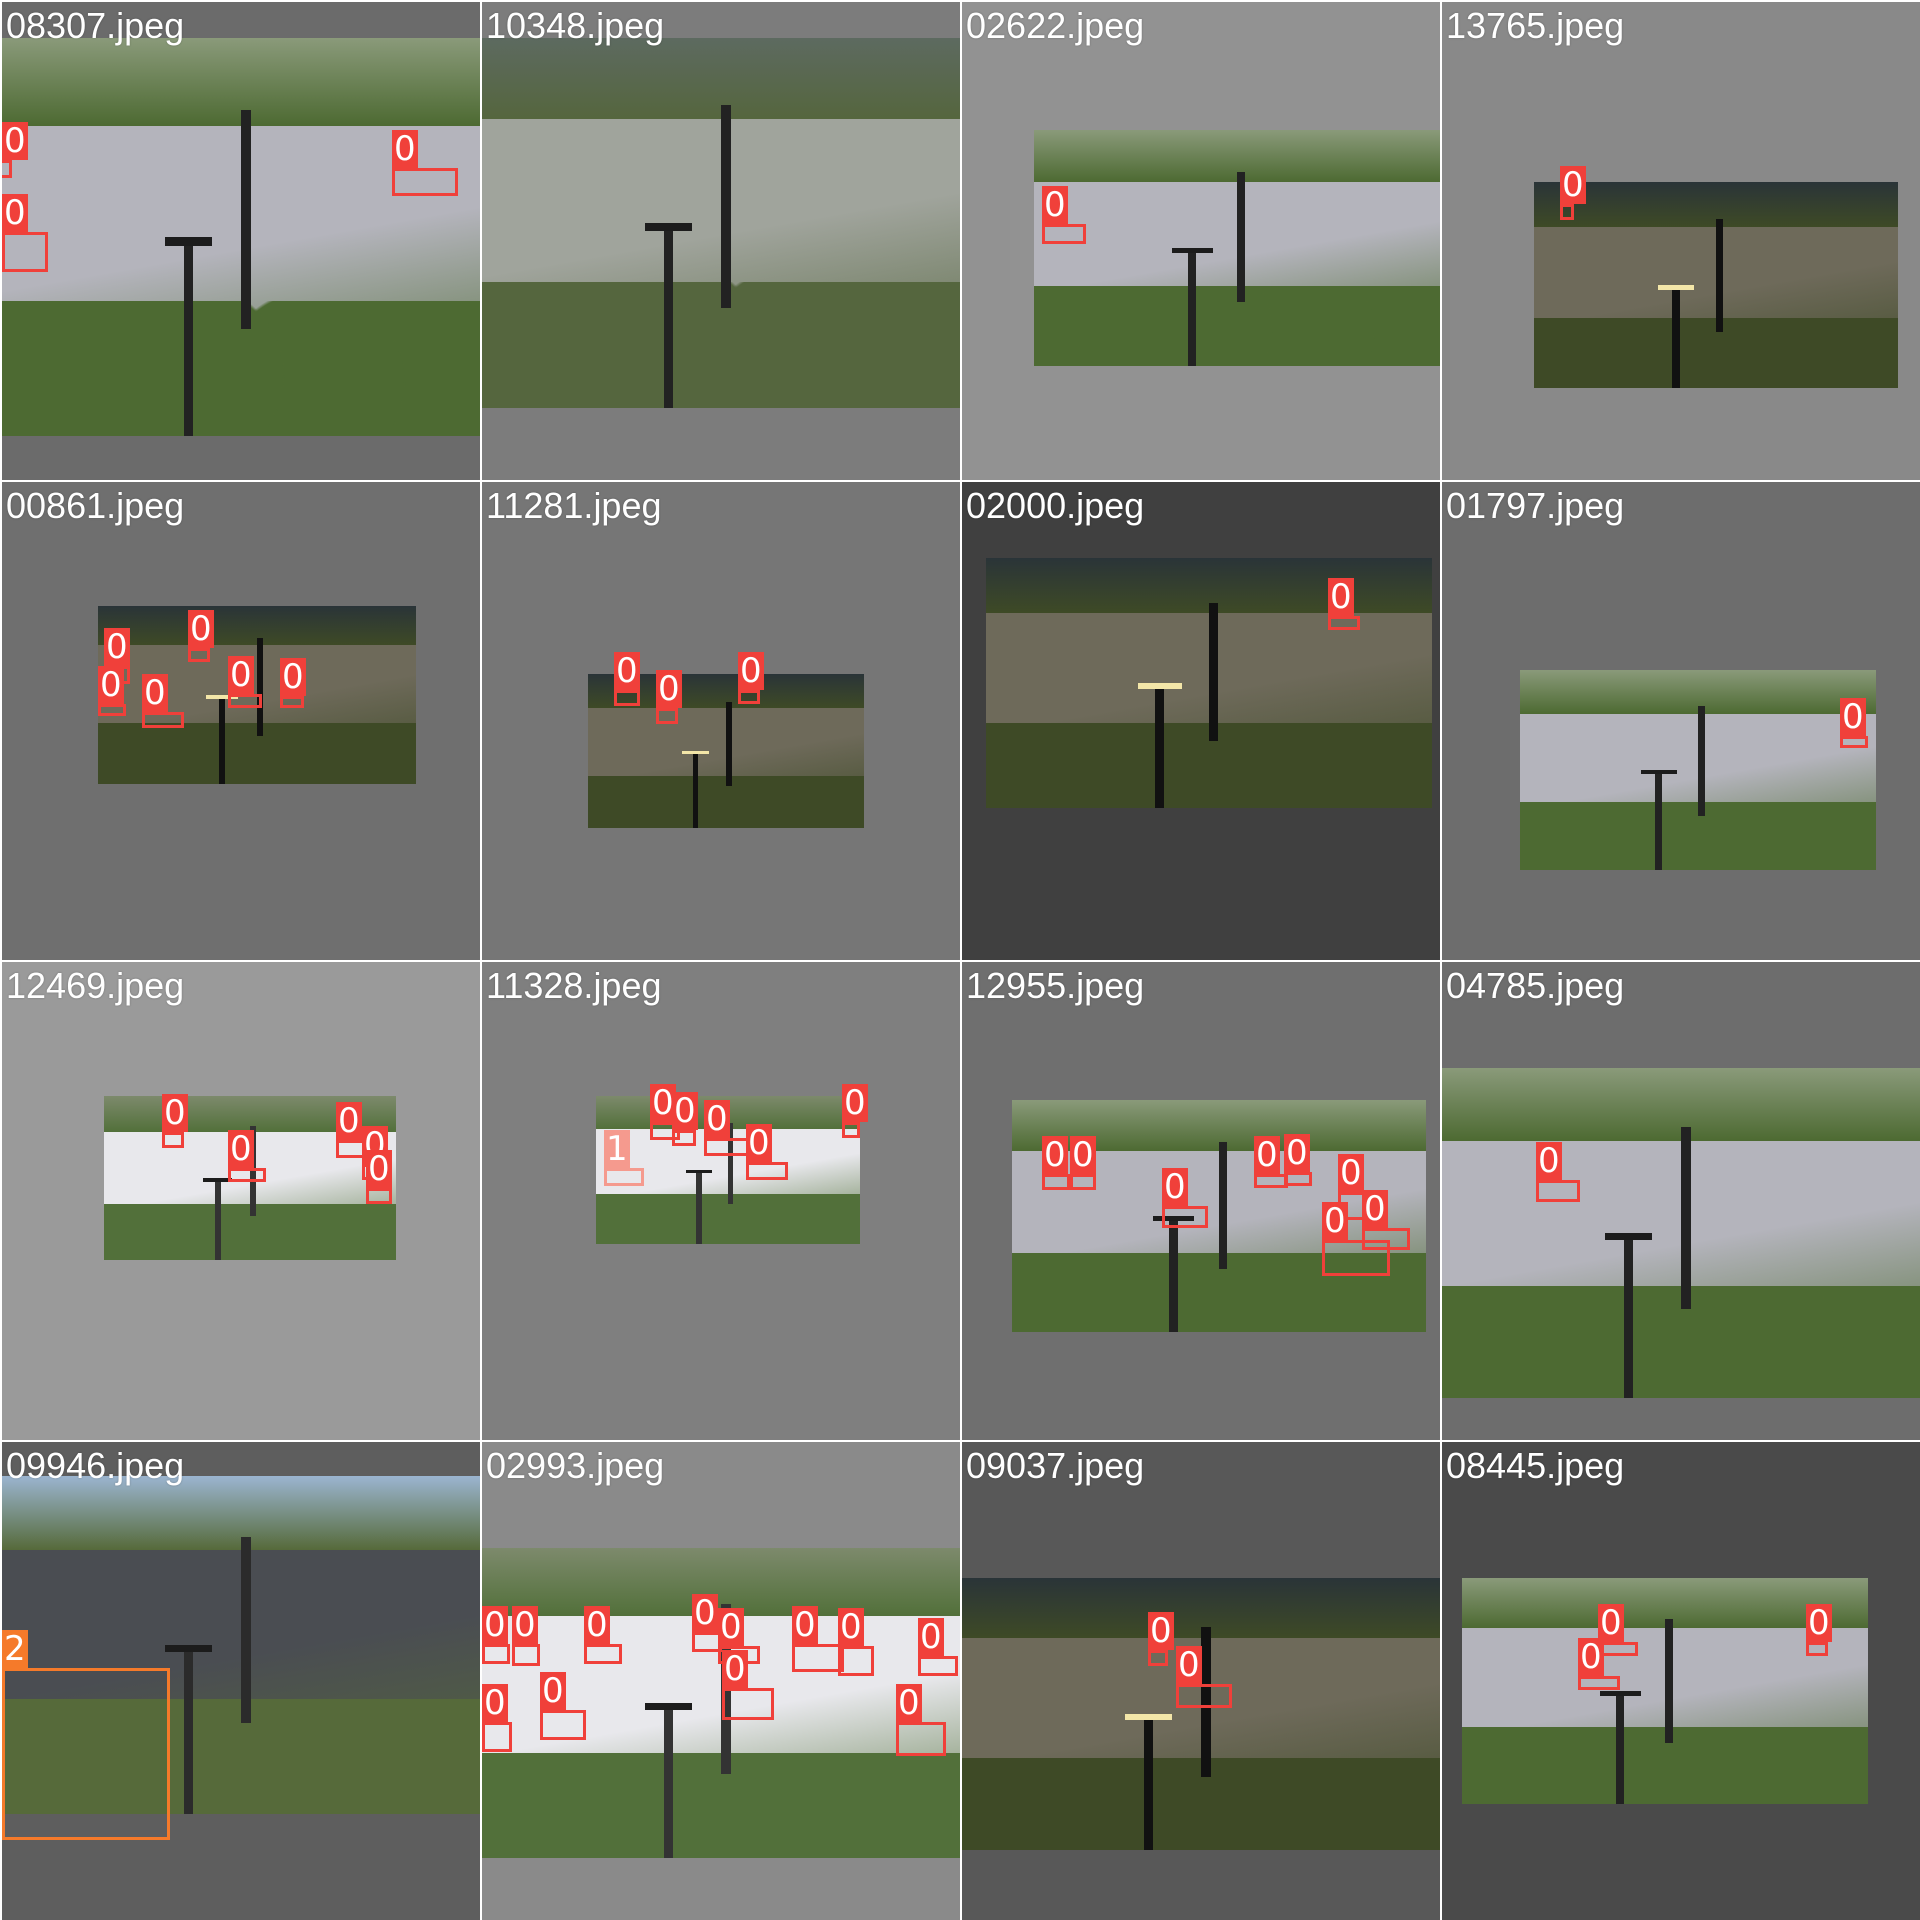 This screenshot has height=1920, width=1920. What do you see at coordinates (1535, 985) in the screenshot?
I see `image-filename: 04785.jpeg` at bounding box center [1535, 985].